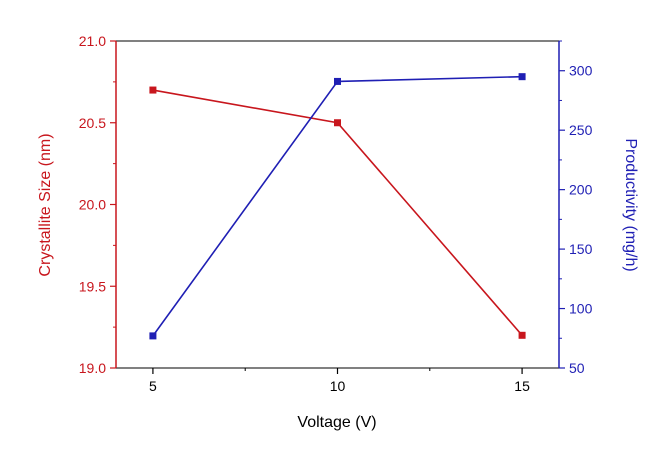  What do you see at coordinates (581, 309) in the screenshot?
I see `right-tick-label: 100` at bounding box center [581, 309].